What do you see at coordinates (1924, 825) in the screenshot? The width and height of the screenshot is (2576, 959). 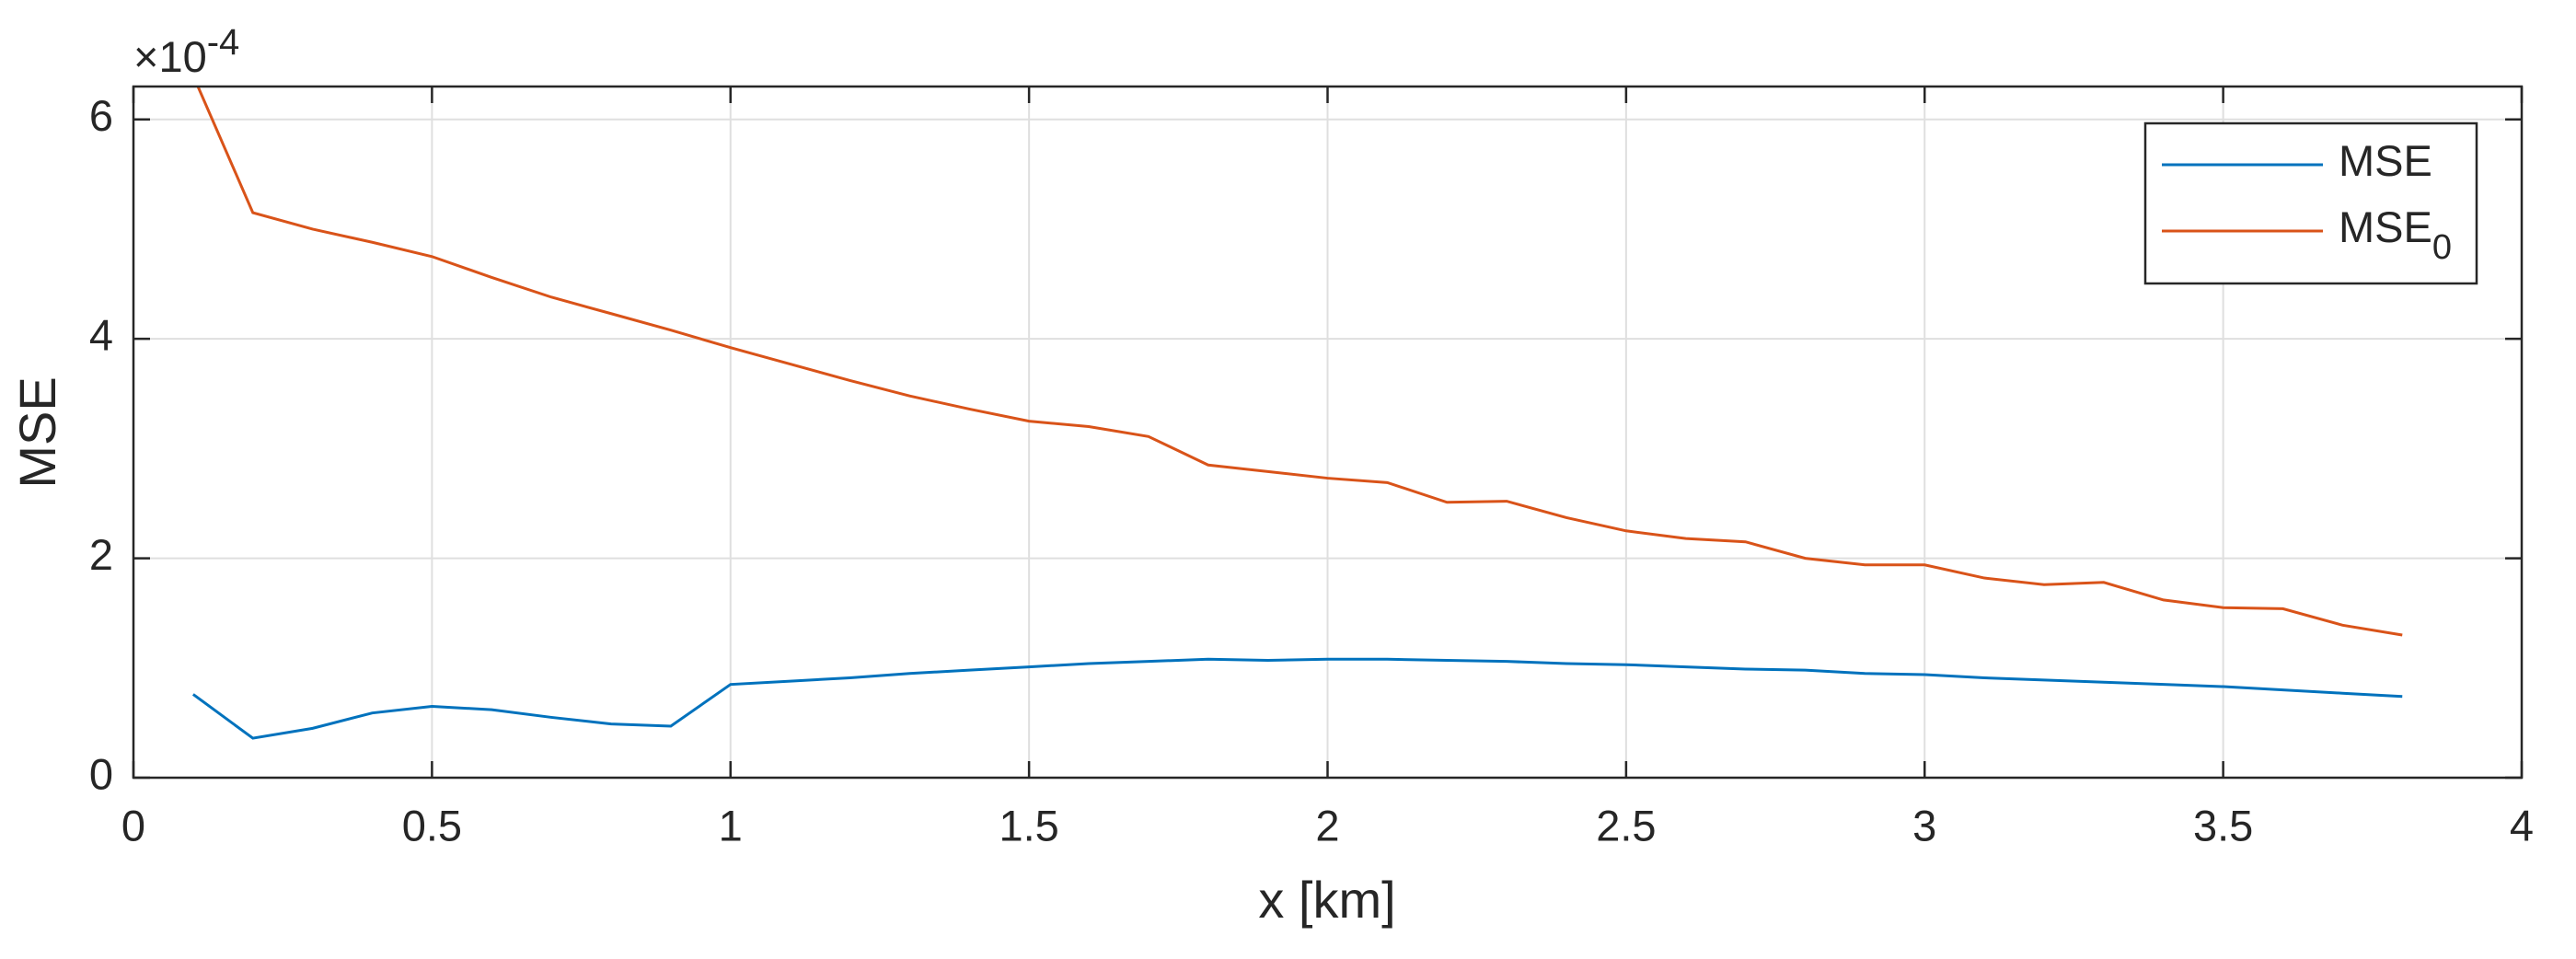 I see `x-tick-label: 3` at bounding box center [1924, 825].